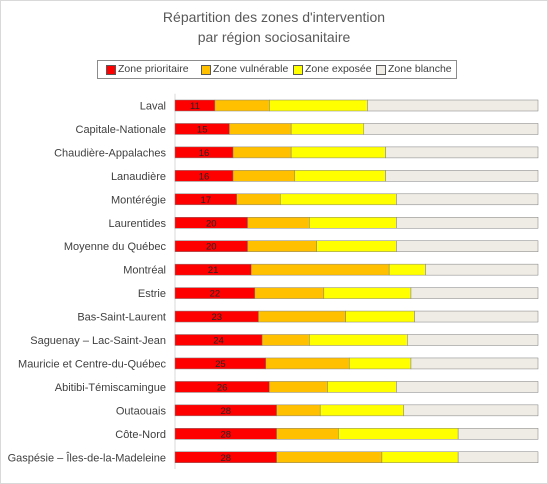 Image resolution: width=548 pixels, height=484 pixels. I want to click on category-label: Saguenay – Lac-Saint-Jean, so click(98, 341).